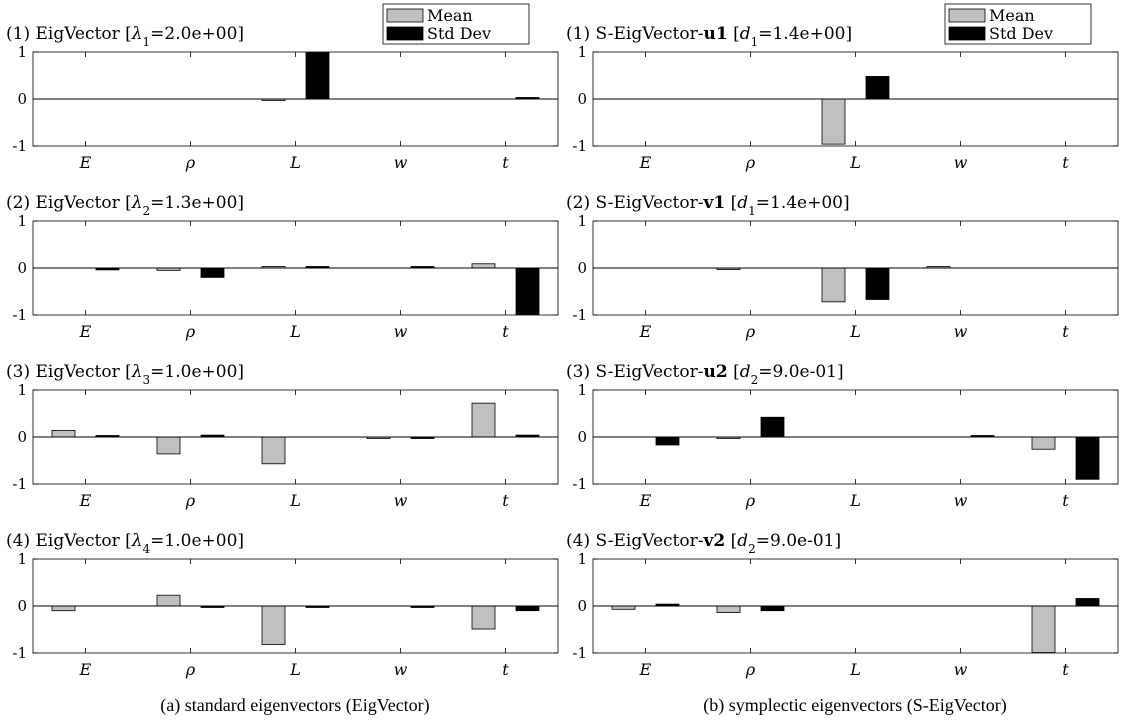 This screenshot has height=721, width=1130. Describe the element at coordinates (708, 205) in the screenshot. I see `chart-title: (2) S-EigVector-v1 [d1=1.4e+00]` at that location.